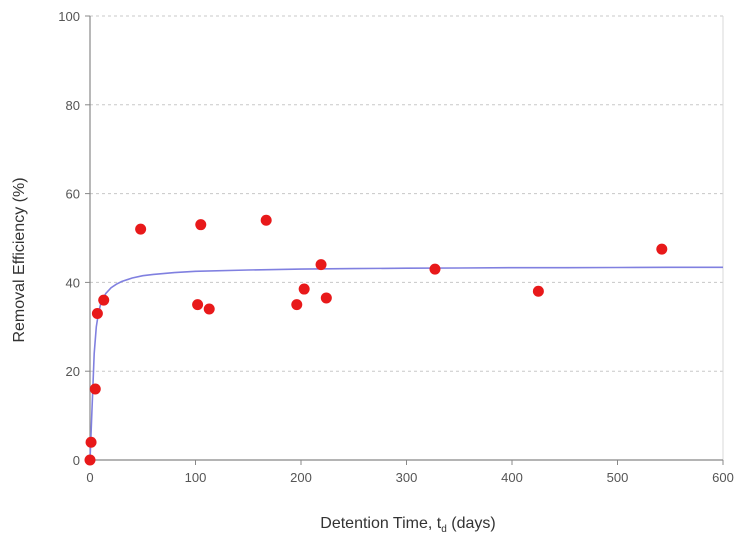 Image resolution: width=738 pixels, height=535 pixels. What do you see at coordinates (73, 371) in the screenshot?
I see `y-tick-label-20: 20` at bounding box center [73, 371].